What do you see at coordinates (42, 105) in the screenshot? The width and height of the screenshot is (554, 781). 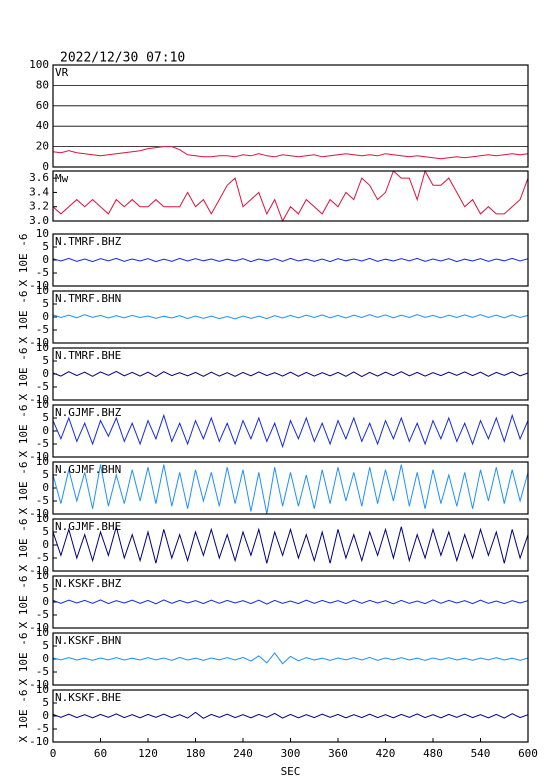 I see `y-tick-label: 60` at bounding box center [42, 105].